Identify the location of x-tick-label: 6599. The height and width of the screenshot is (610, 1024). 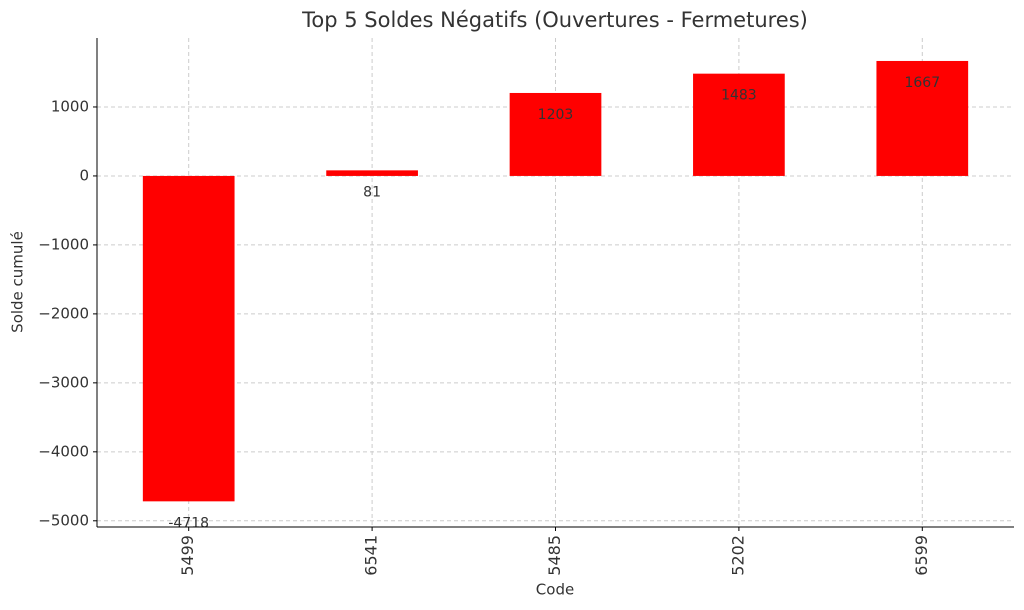
(921, 555).